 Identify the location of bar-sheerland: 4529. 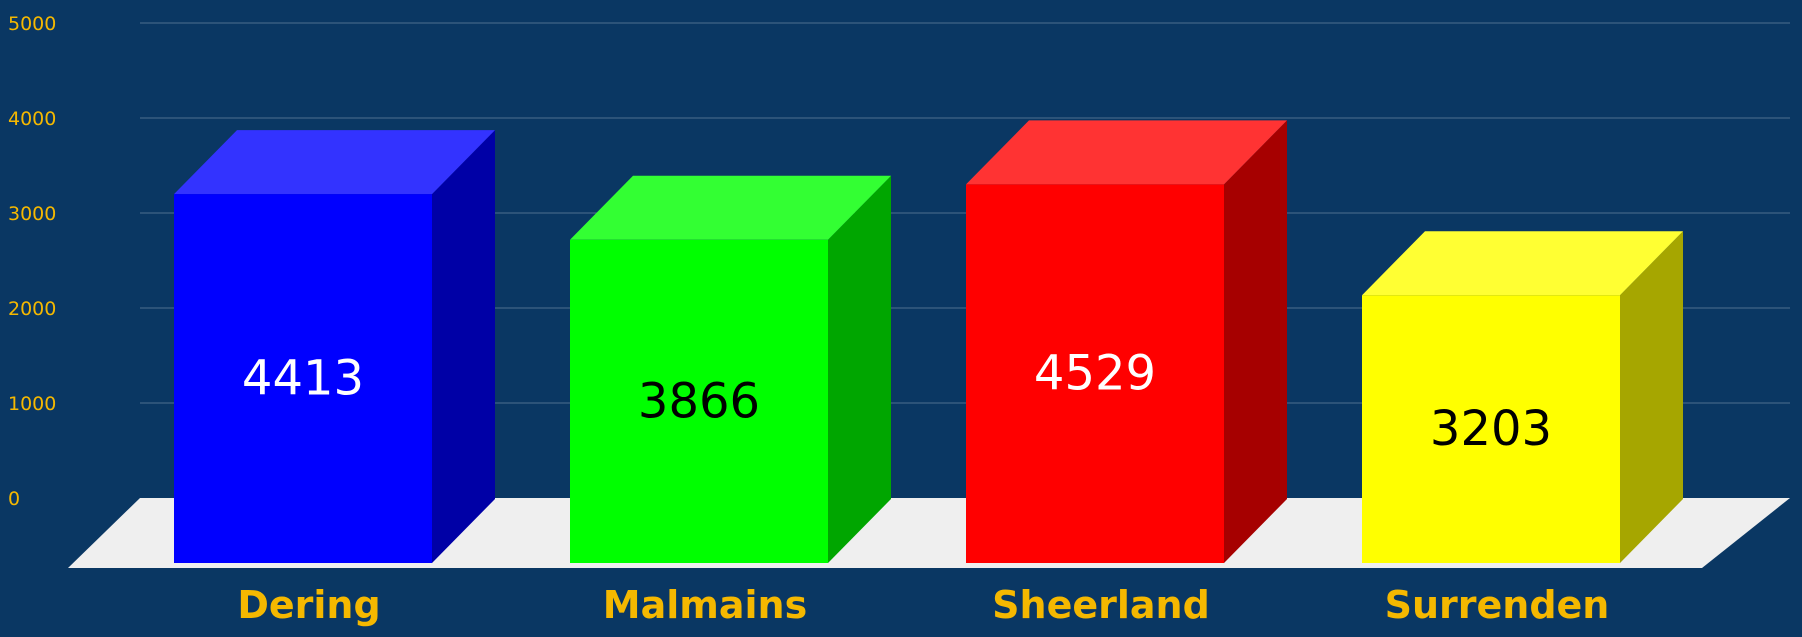
(1126, 341).